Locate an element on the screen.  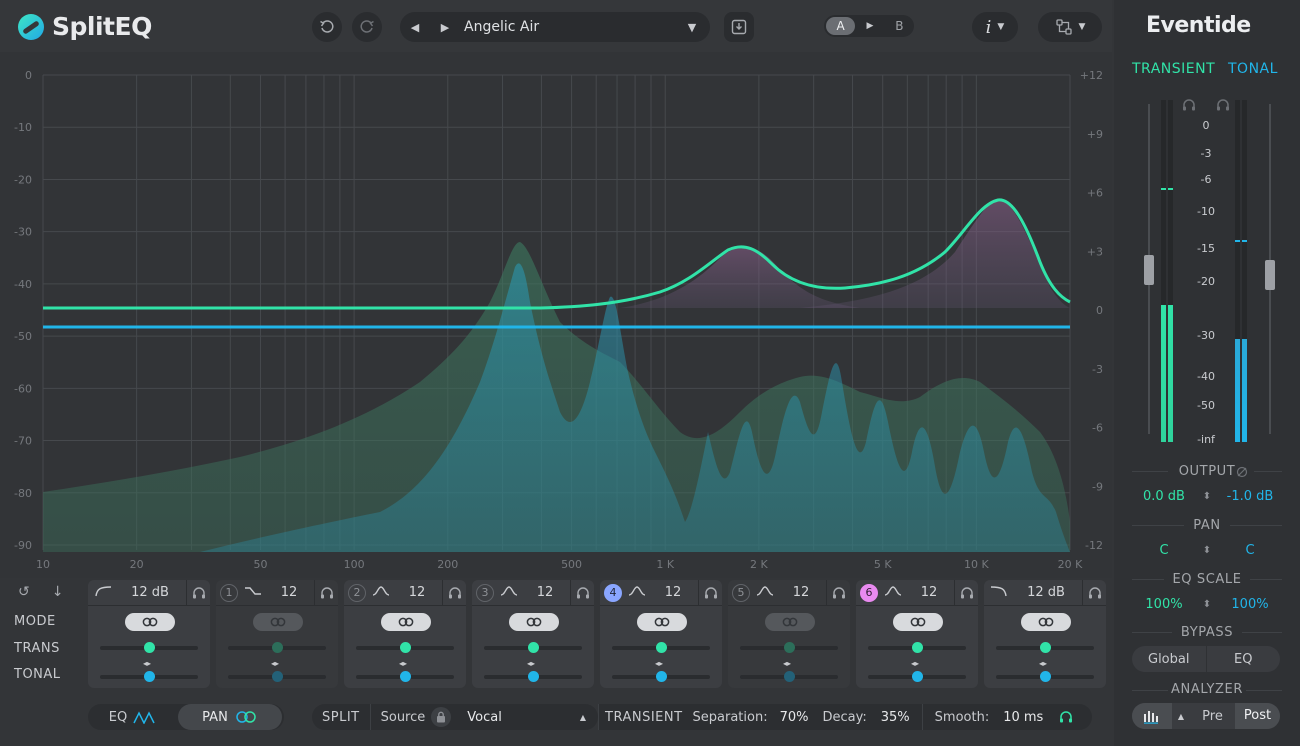
preset-selector: ◀ ▶ Angelic Air ▼ is located at coordinates (555, 27).